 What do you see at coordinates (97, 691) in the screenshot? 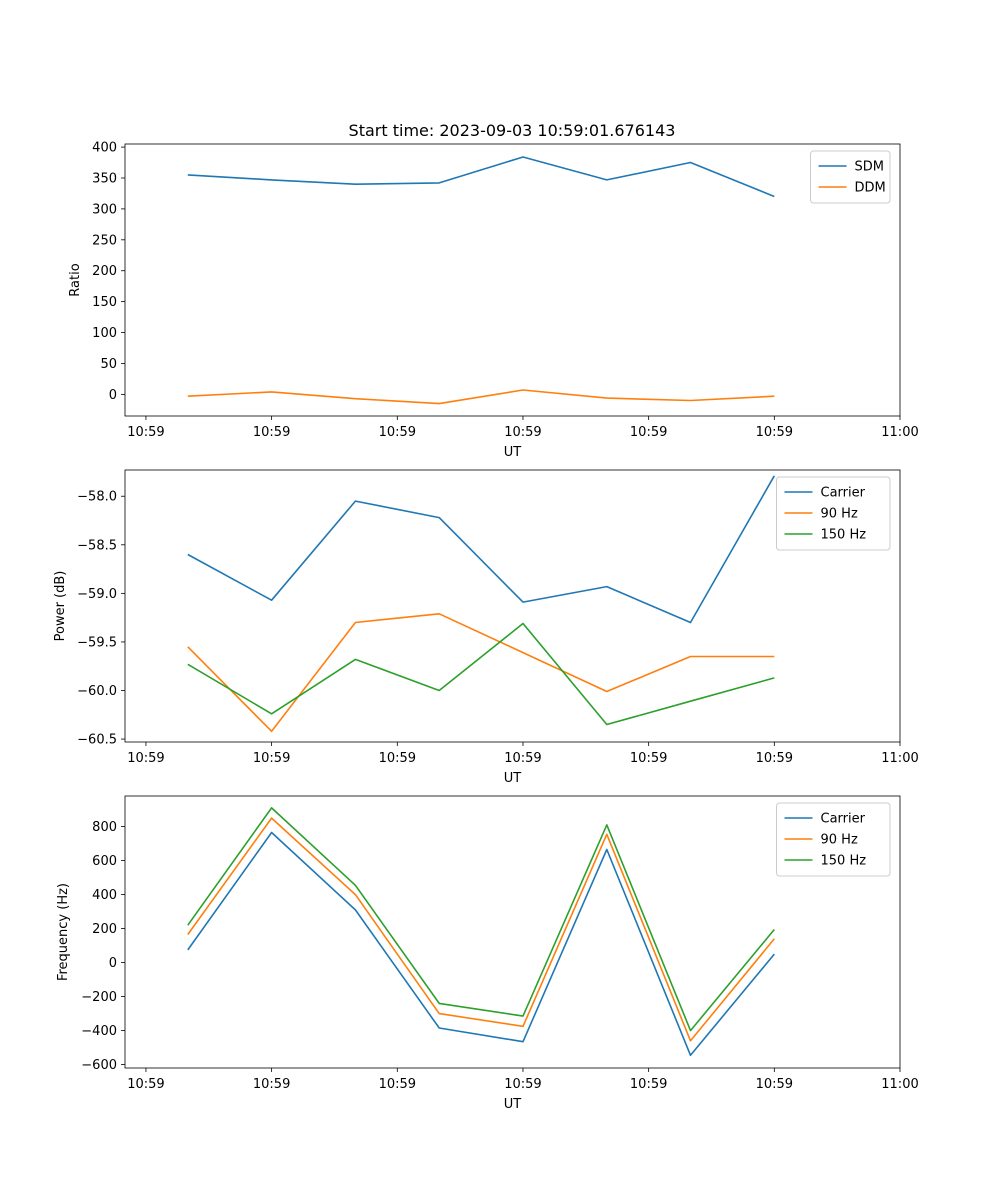
I see `power-y-tick-label: −60.0` at bounding box center [97, 691].